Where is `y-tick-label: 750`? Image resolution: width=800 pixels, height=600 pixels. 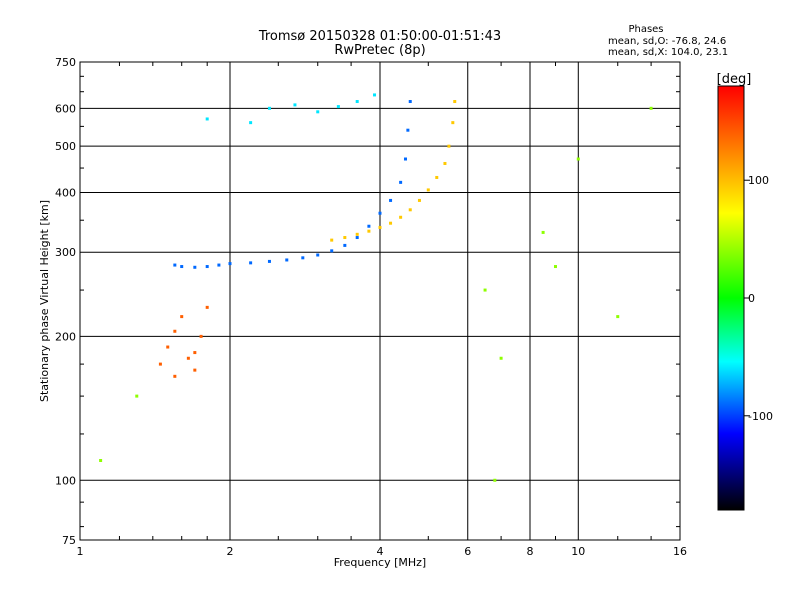
y-tick-label: 750 is located at coordinates (65, 62).